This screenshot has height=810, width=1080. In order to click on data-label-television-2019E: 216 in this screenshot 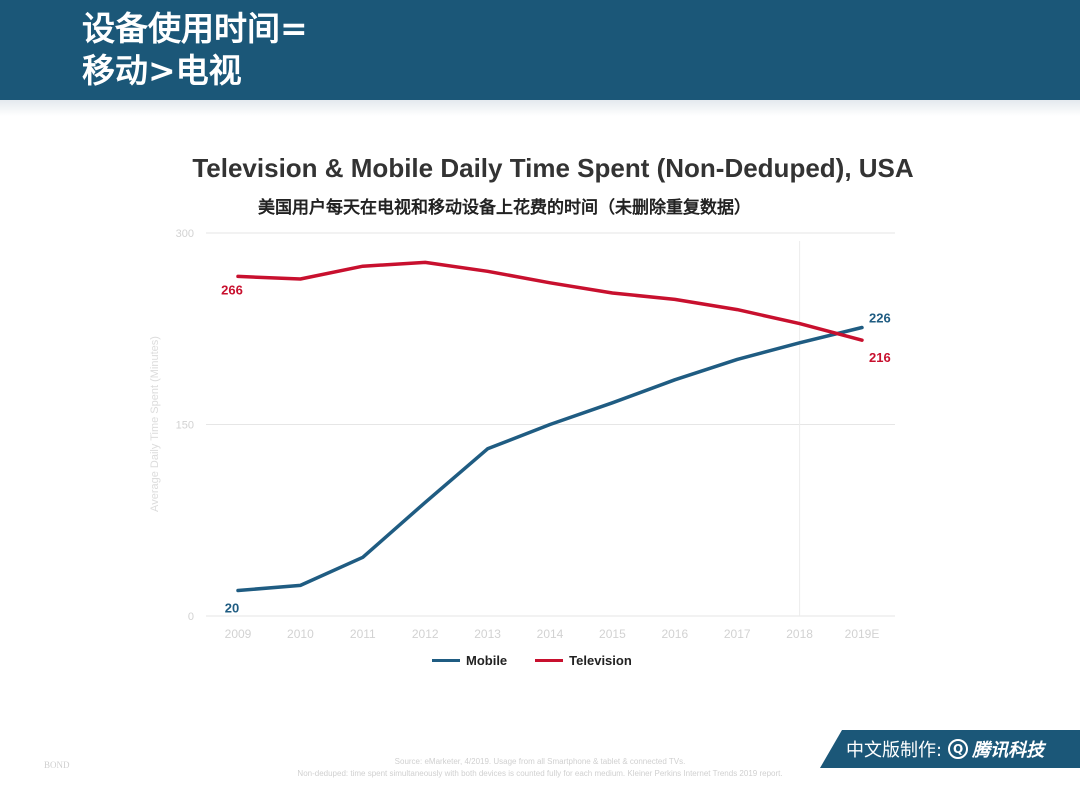, I will do `click(880, 357)`.